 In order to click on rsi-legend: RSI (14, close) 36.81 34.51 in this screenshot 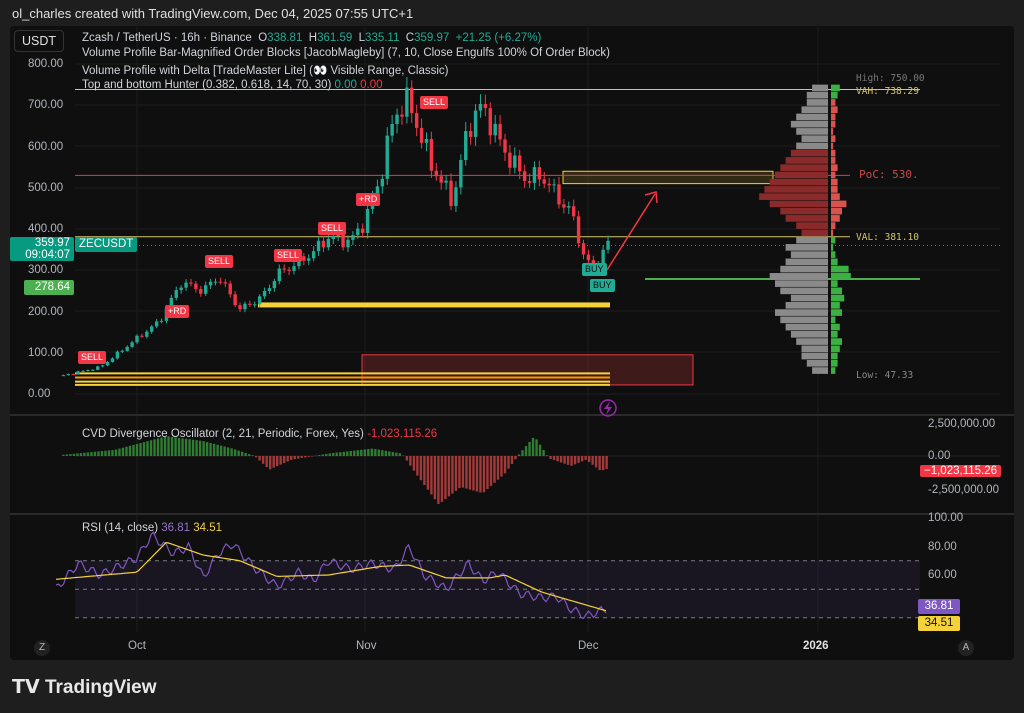, I will do `click(152, 528)`.